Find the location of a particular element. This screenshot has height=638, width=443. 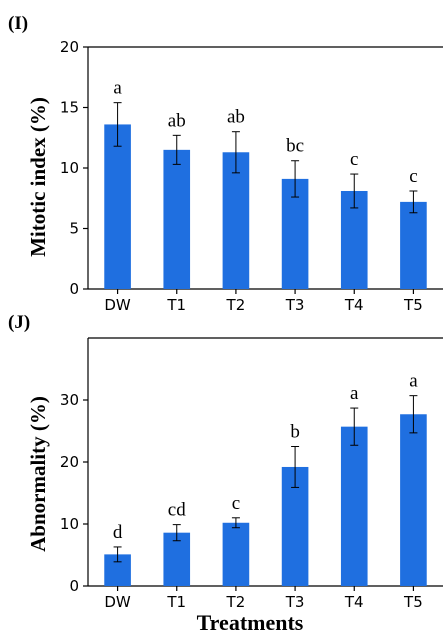

y-axis-label: Abnormality (%) is located at coordinates (38, 474).